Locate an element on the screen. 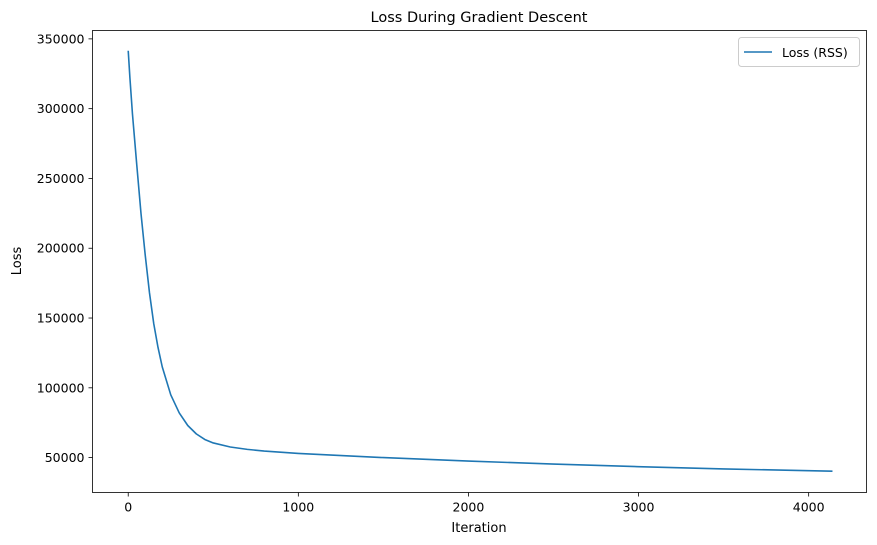 This screenshot has height=545, width=877. y-tick-label: 250000 is located at coordinates (61, 178).